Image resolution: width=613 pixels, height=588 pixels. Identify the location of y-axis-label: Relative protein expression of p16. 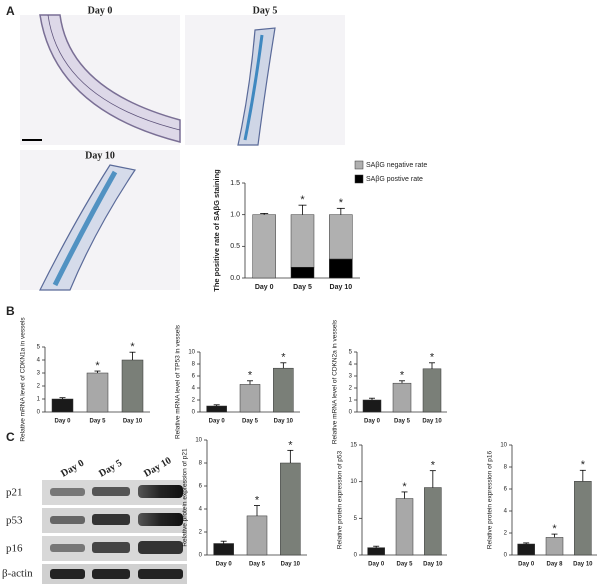
(490, 499).